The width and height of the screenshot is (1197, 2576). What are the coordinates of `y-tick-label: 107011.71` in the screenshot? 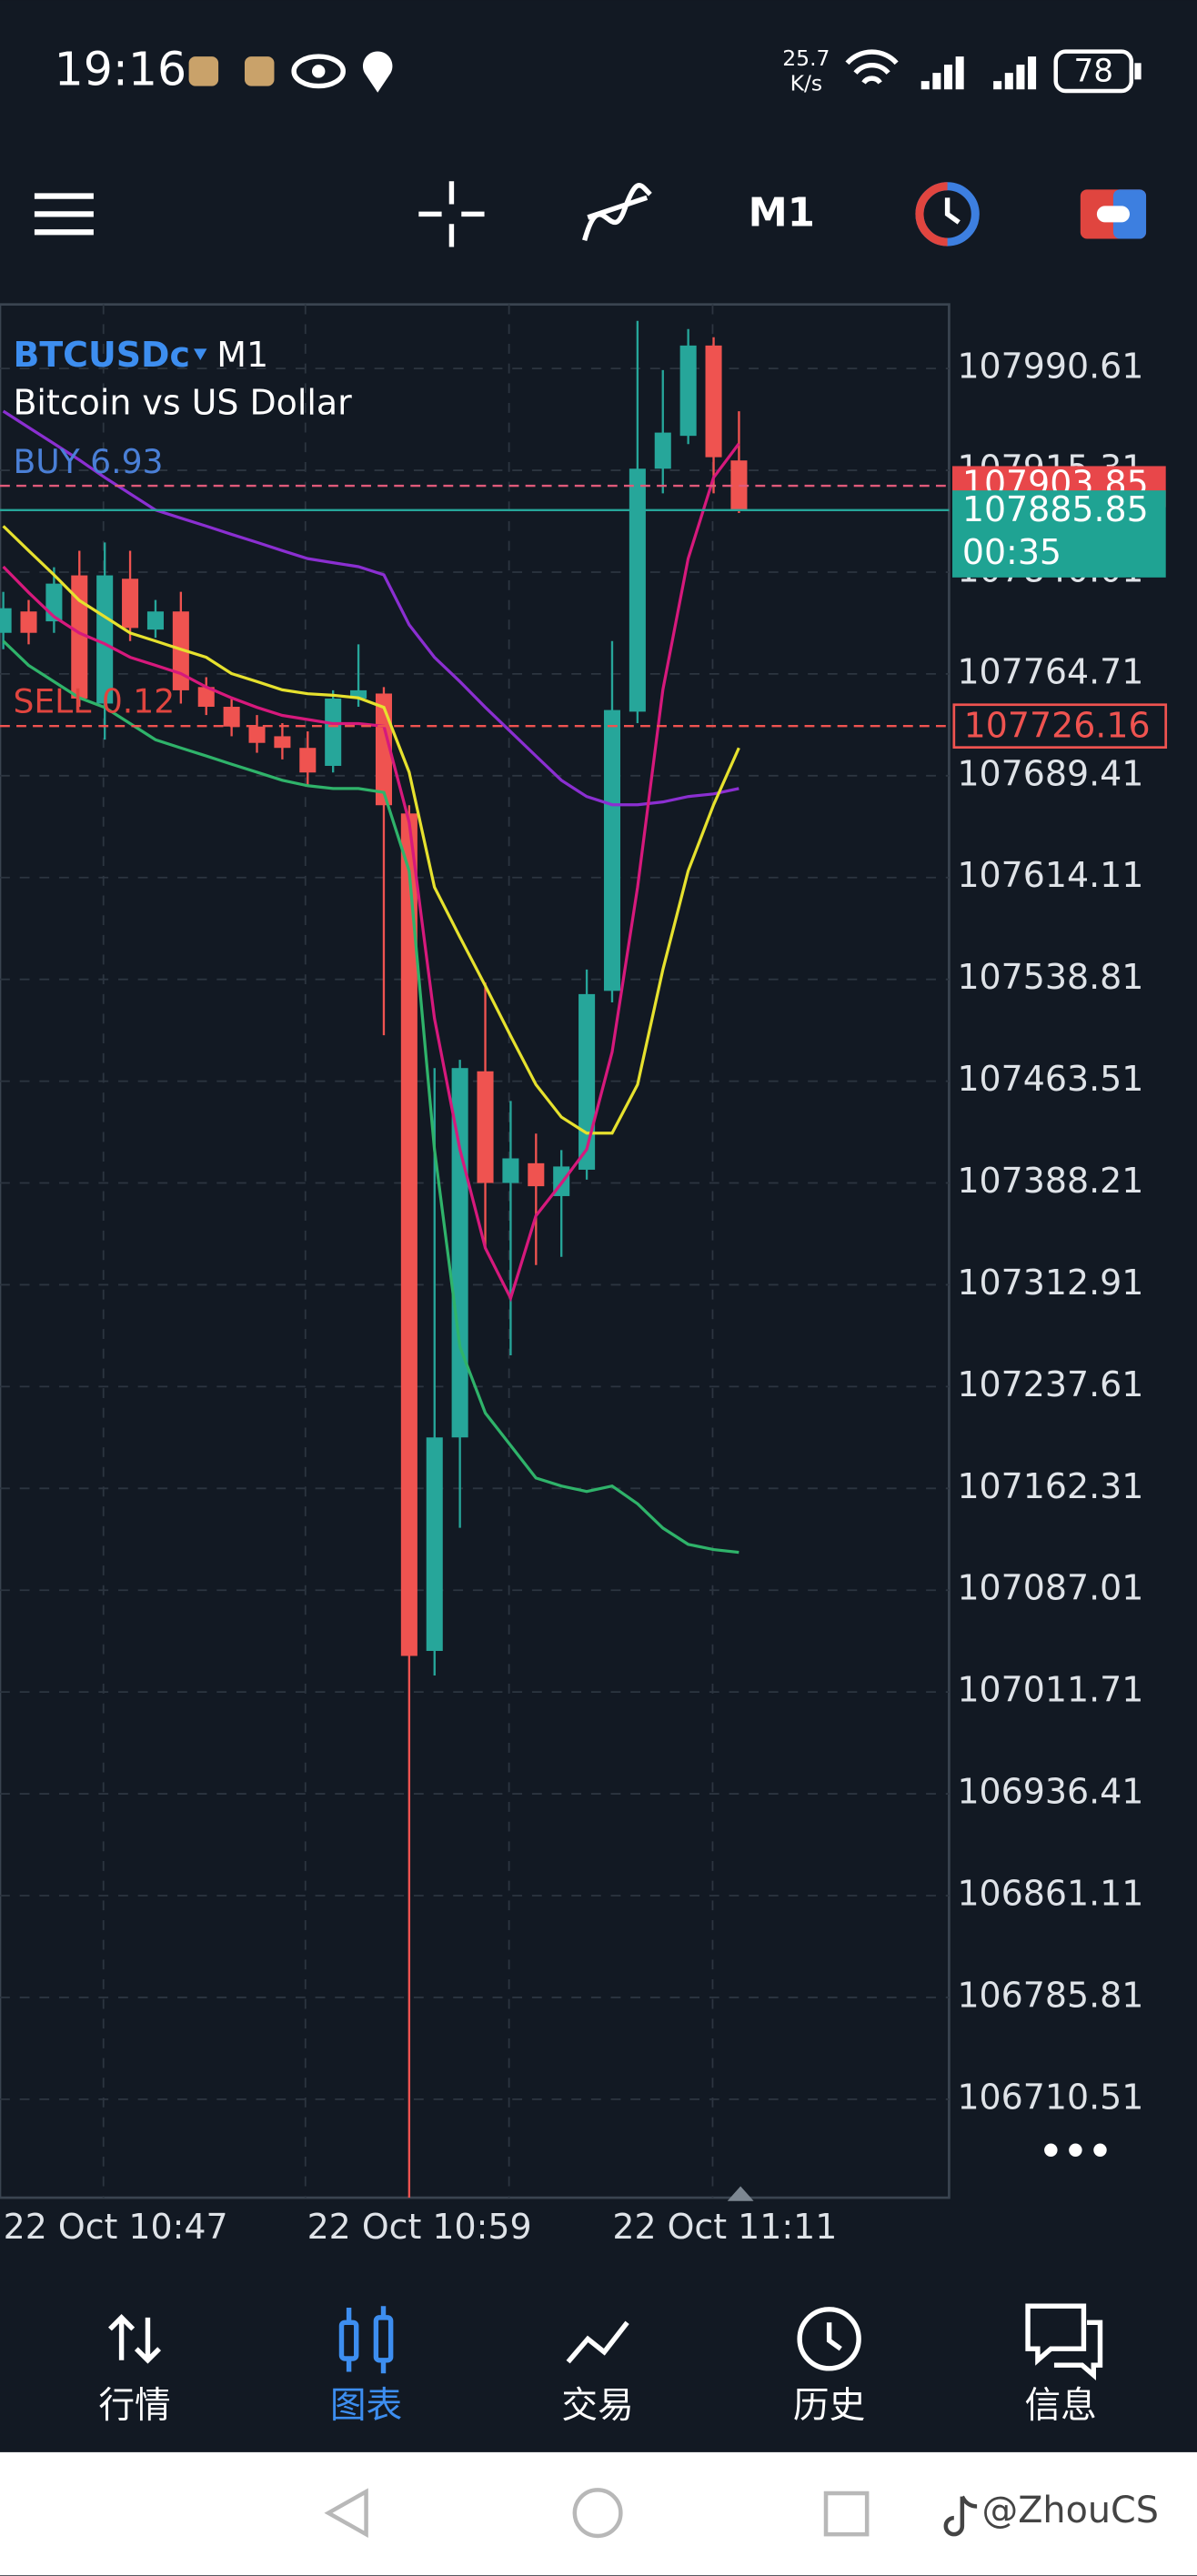 It's located at (1050, 1690).